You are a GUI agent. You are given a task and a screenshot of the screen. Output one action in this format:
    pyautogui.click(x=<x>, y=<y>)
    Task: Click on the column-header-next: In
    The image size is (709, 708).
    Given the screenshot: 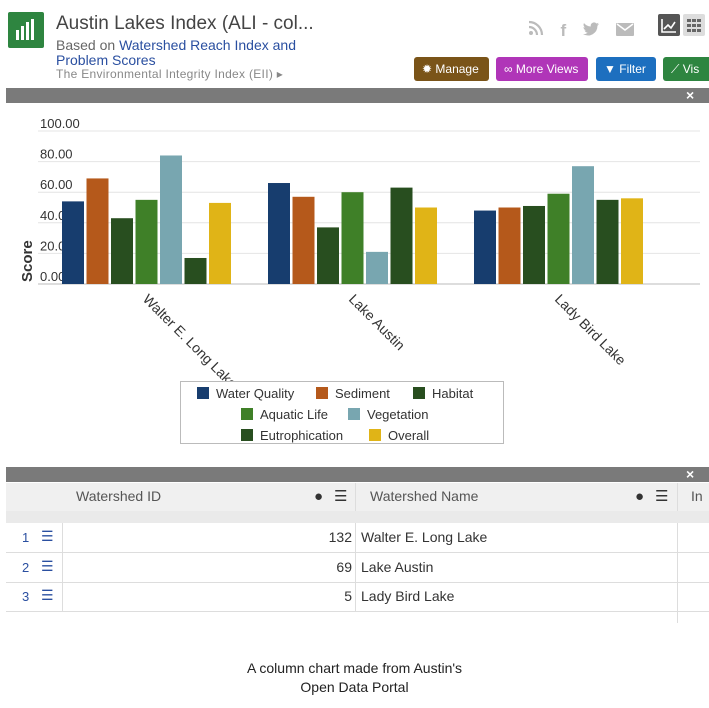 What is the action you would take?
    pyautogui.click(x=697, y=496)
    